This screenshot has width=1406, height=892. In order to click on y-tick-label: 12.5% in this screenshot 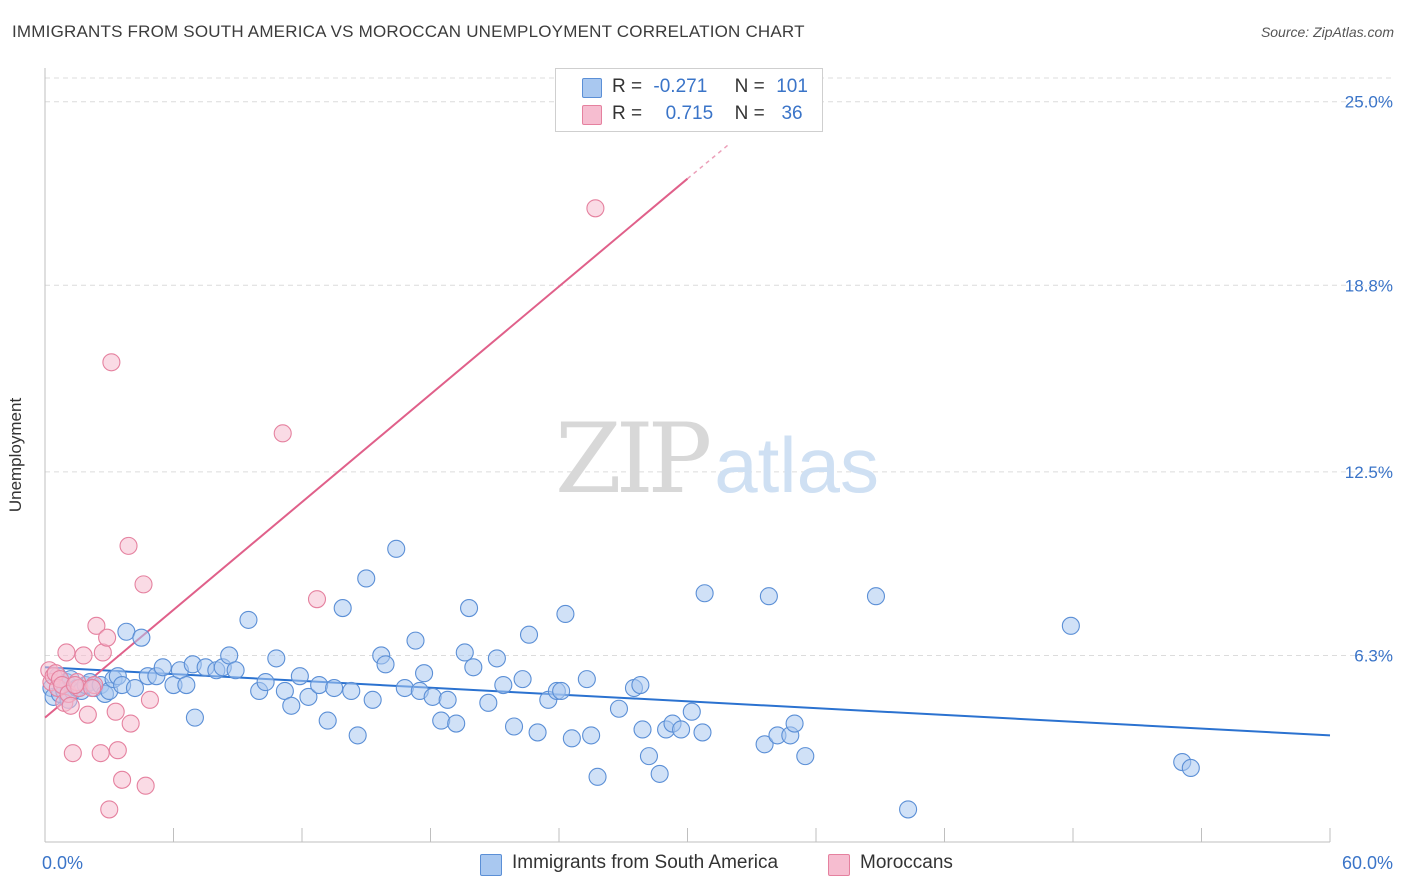, I will do `click(1369, 472)`.